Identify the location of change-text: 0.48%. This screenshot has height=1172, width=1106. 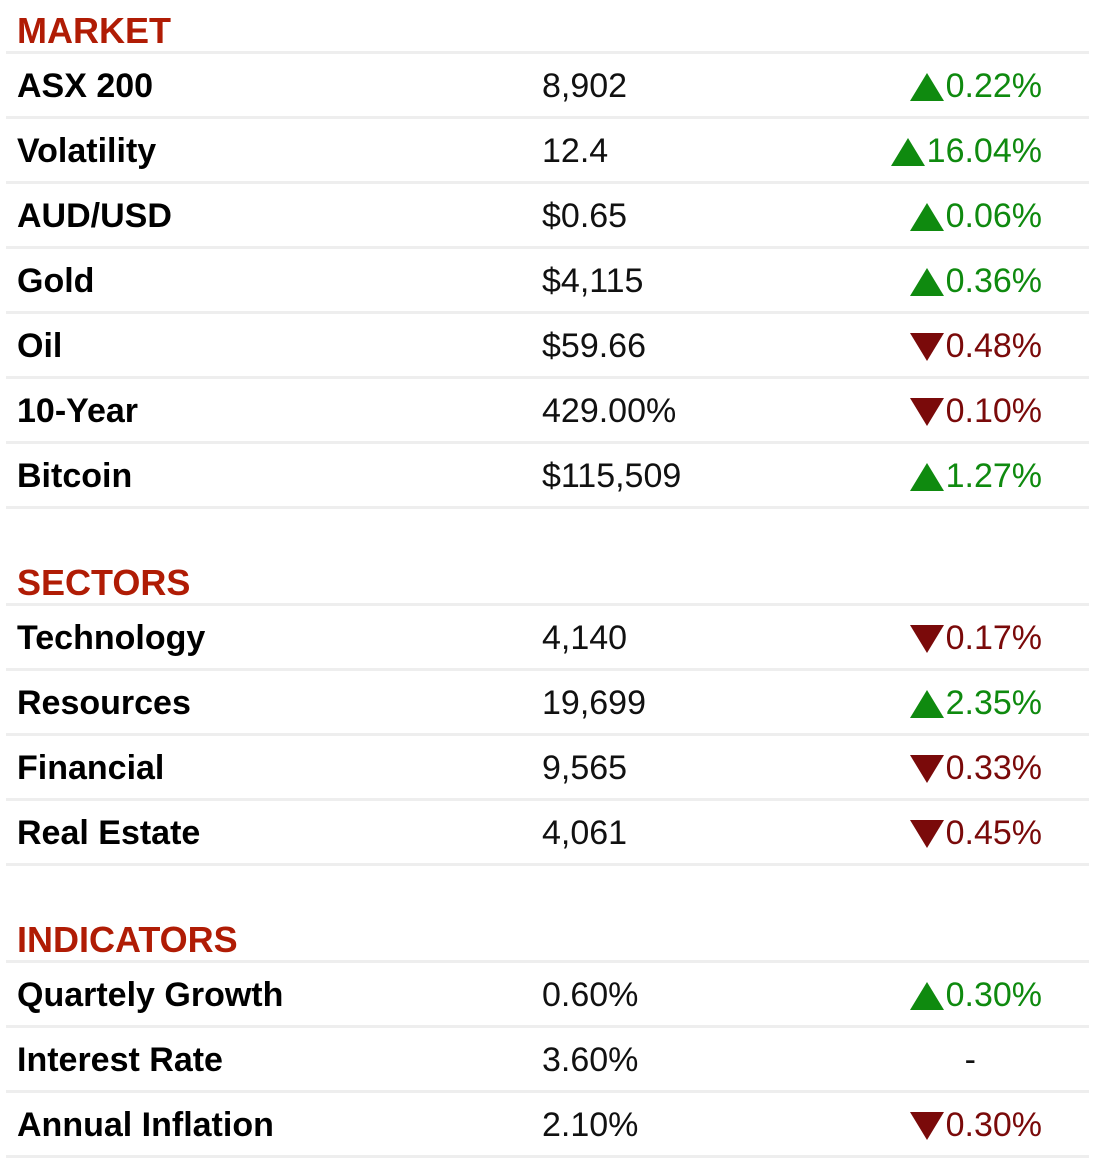
(993, 346).